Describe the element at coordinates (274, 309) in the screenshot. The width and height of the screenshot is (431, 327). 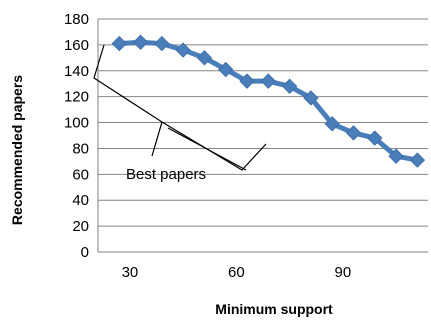
I see `x-axis-title: Minimum support` at that location.